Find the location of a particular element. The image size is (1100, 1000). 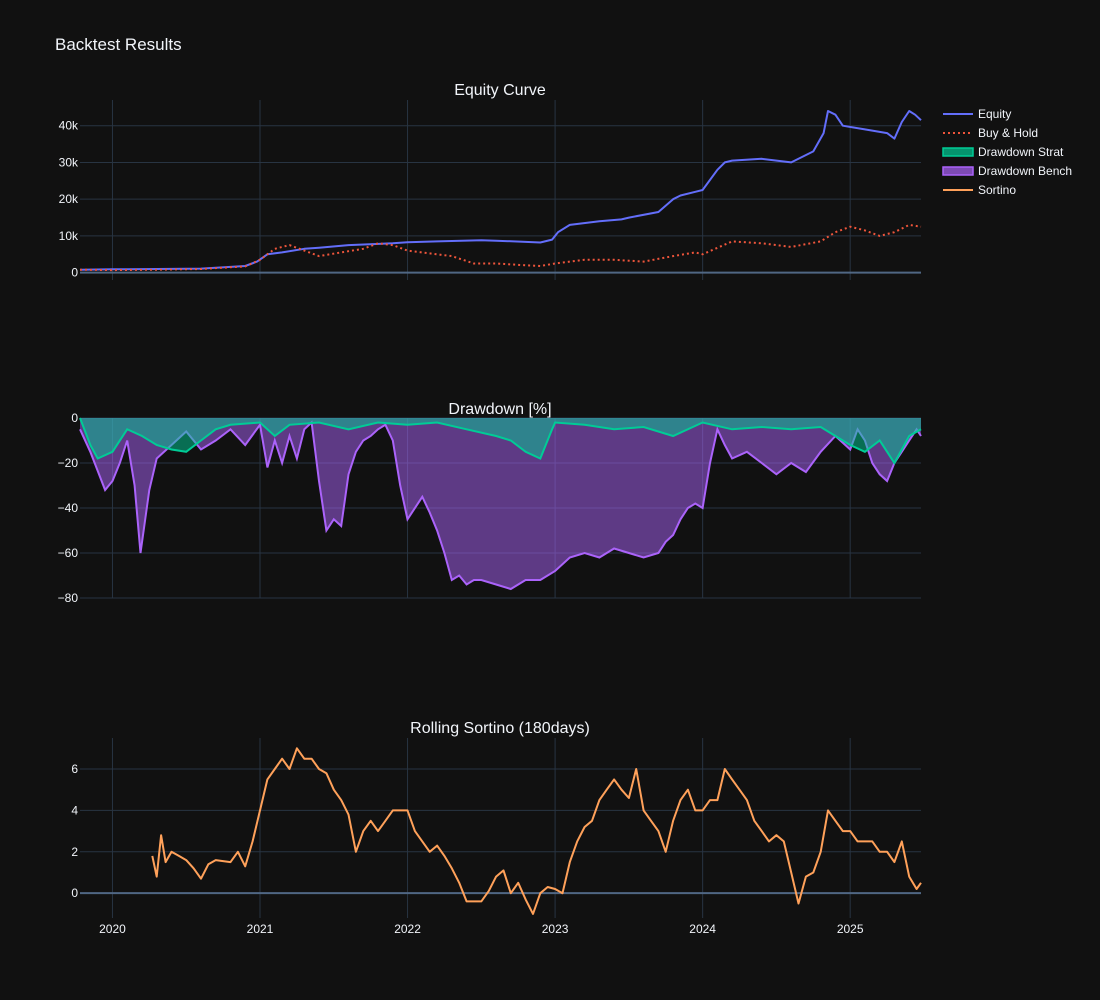

equity-y-ticks: 0 10k 20k 30k 40k is located at coordinates (69, 199).